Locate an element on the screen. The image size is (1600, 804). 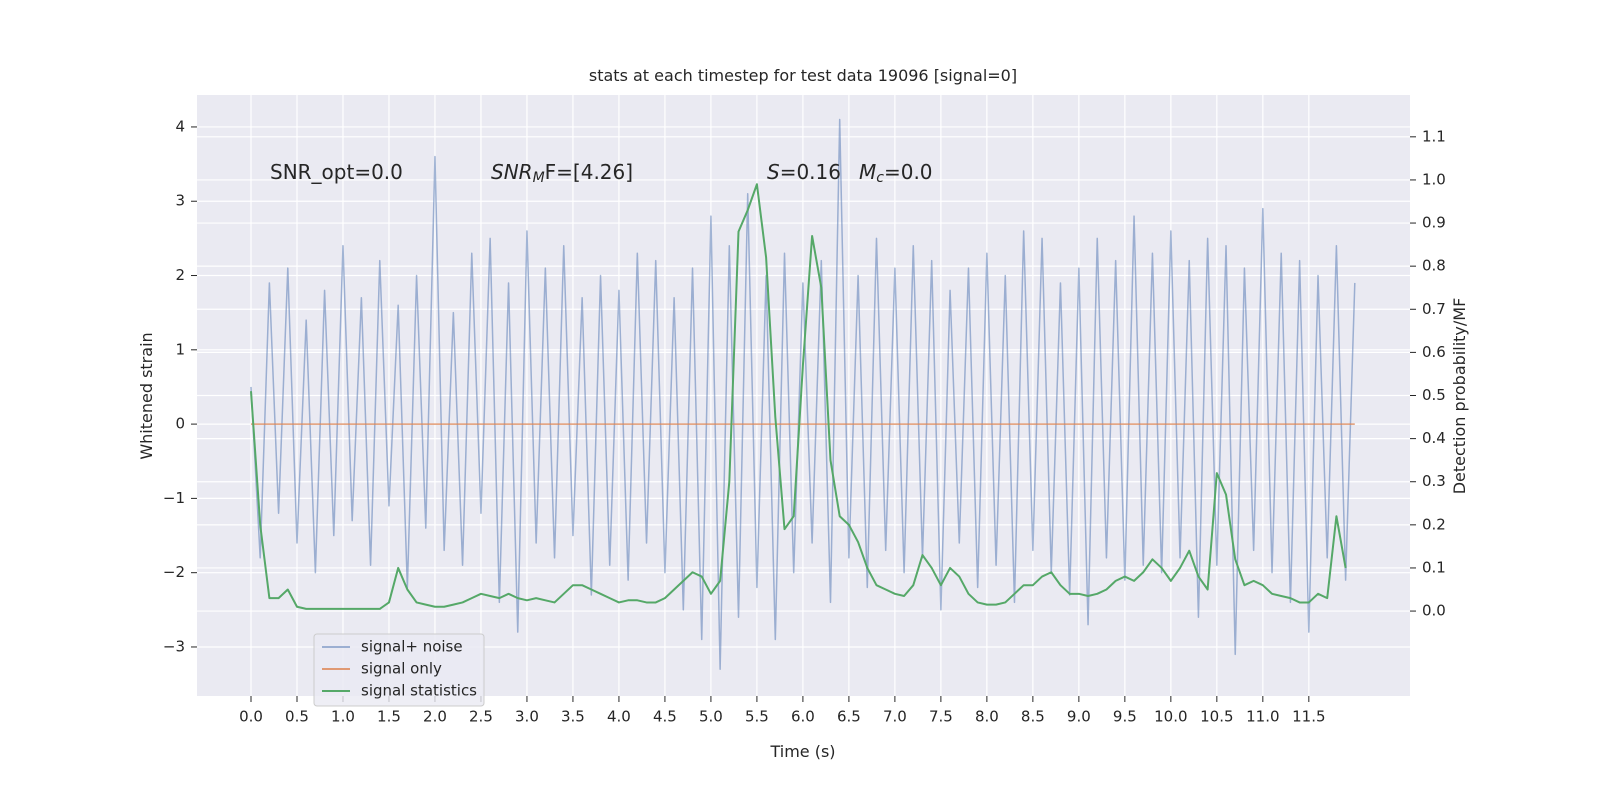
y2-tick-label: 0.2 is located at coordinates (1434, 524).